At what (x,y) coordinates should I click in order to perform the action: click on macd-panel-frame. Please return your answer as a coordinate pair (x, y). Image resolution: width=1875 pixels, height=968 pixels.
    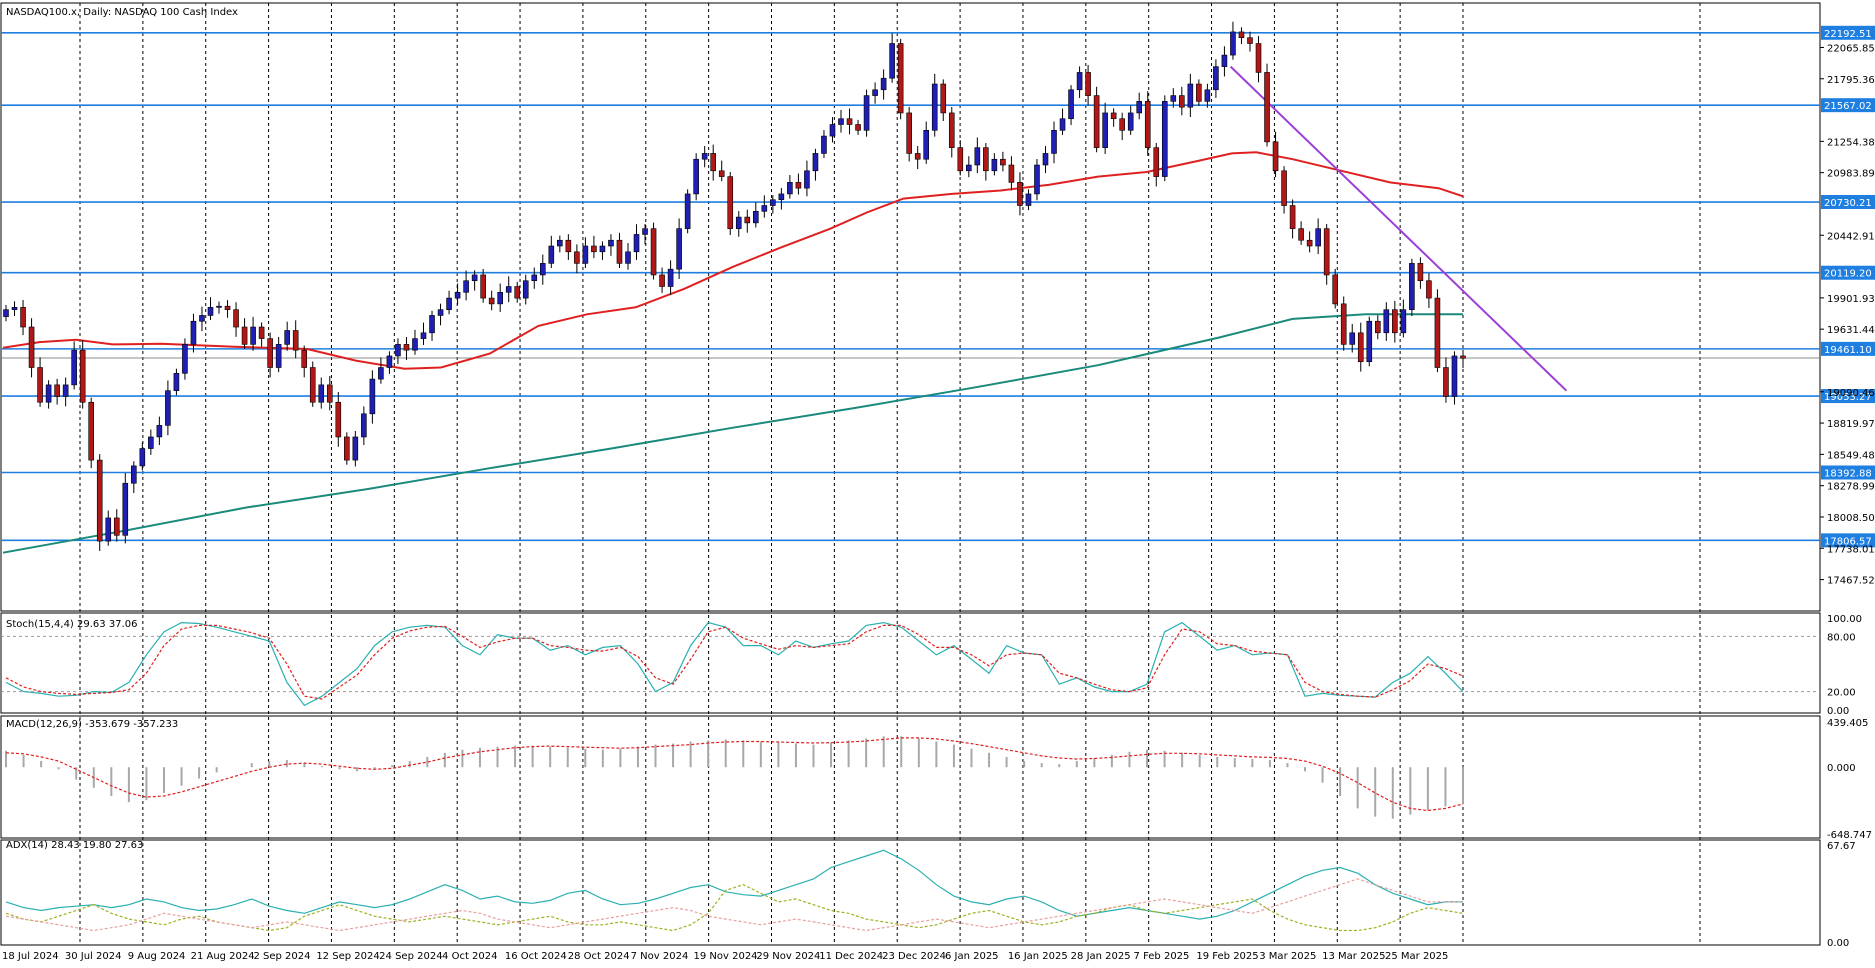
    Looking at the image, I should click on (910, 777).